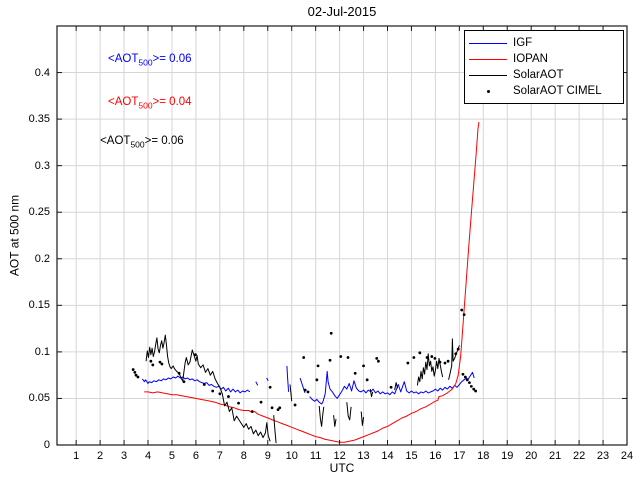  Describe the element at coordinates (172, 456) in the screenshot. I see `x-tick-label: 5` at that location.